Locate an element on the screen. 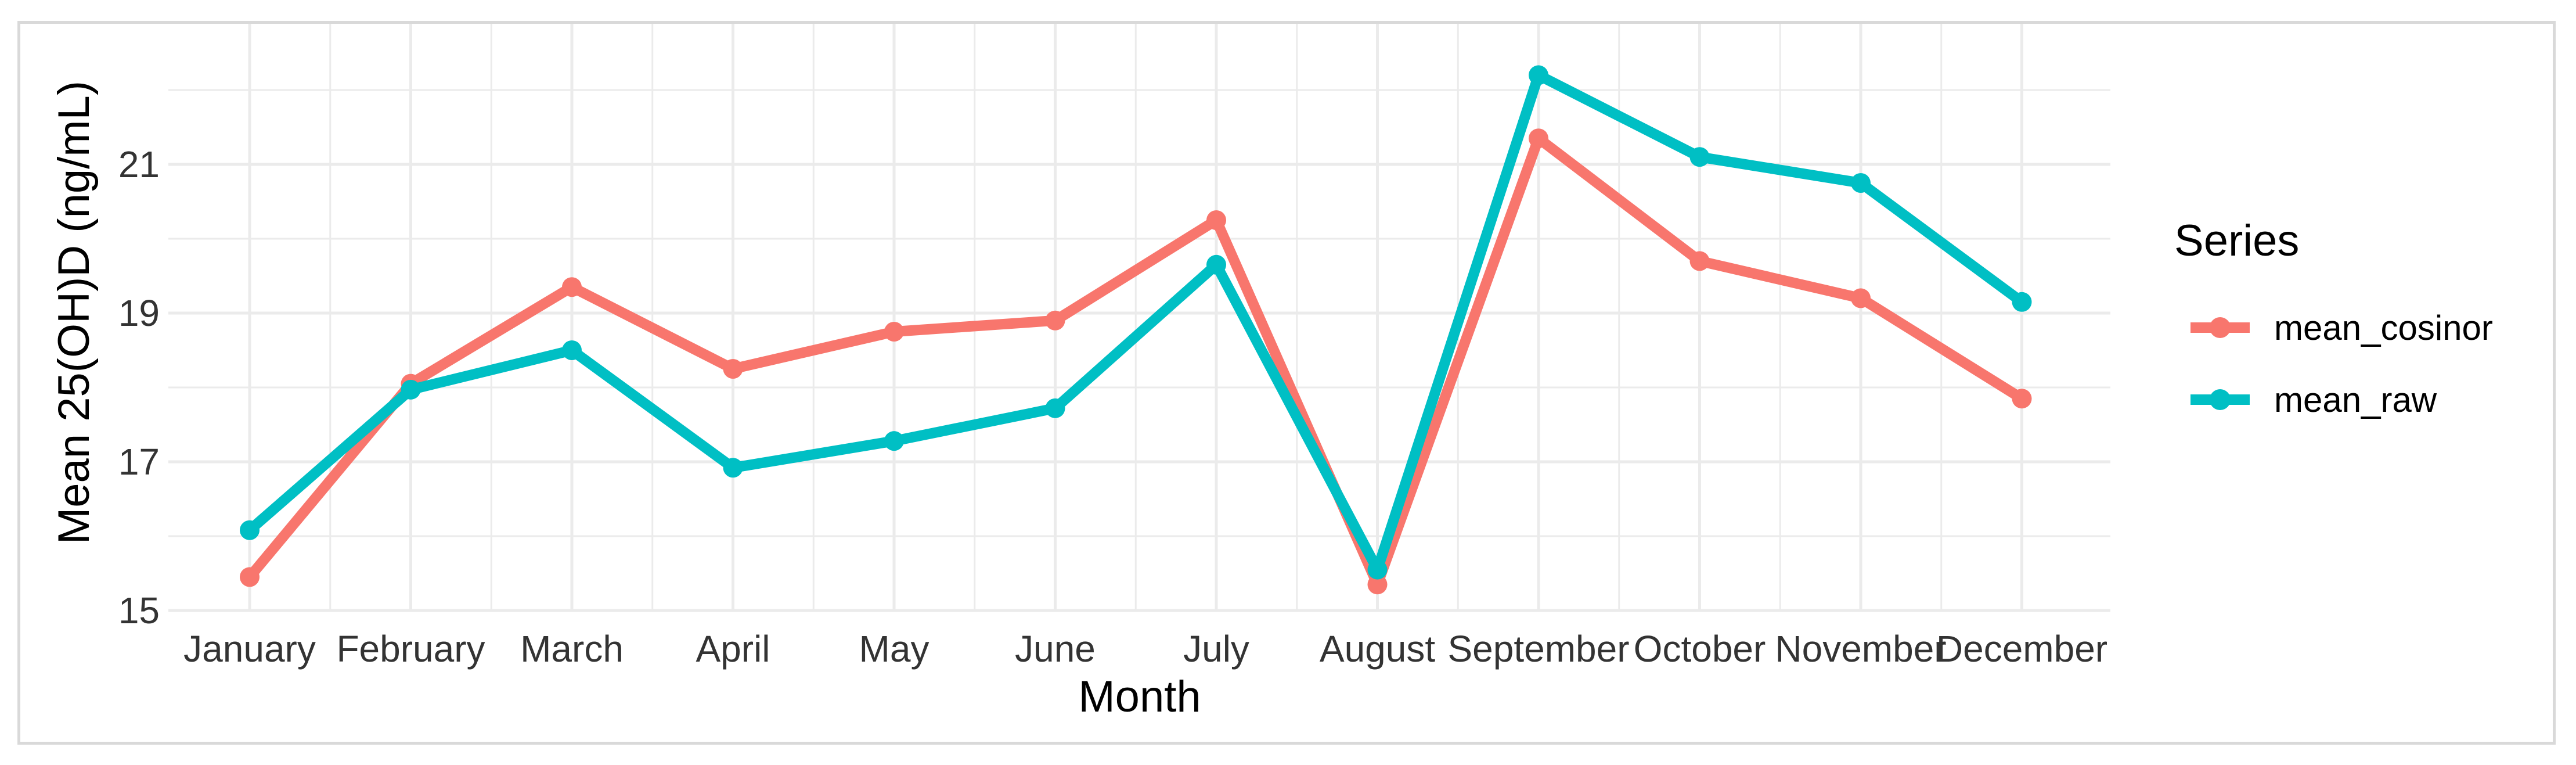 The height and width of the screenshot is (765, 2576). x-axis-title: Month is located at coordinates (1139, 697).